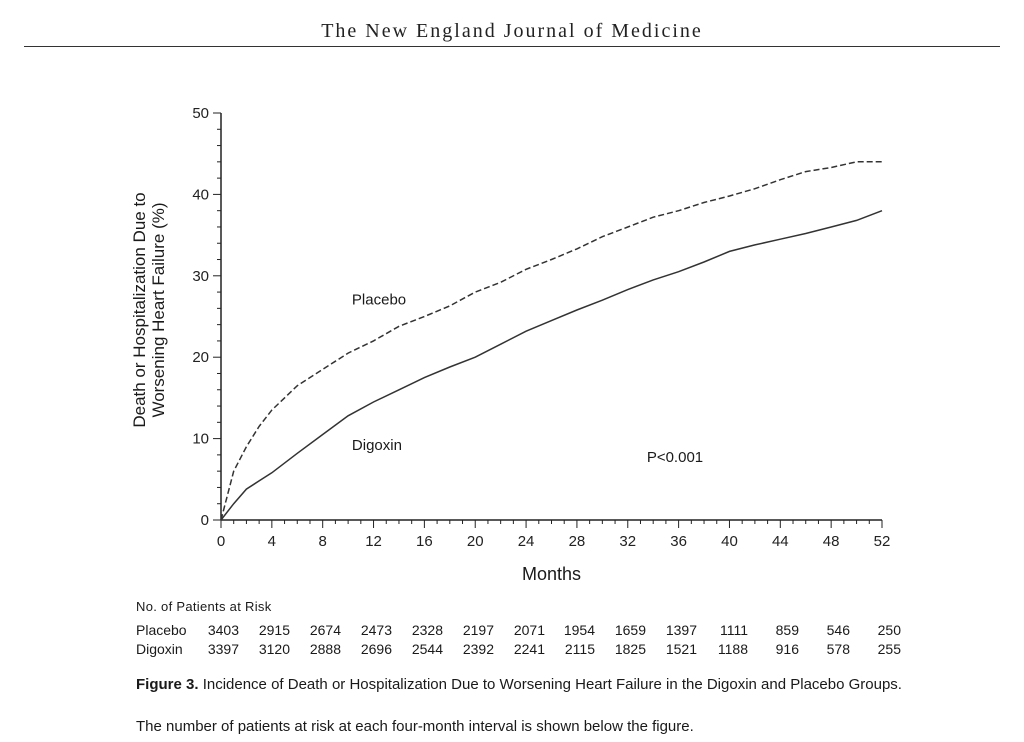  What do you see at coordinates (158, 310) in the screenshot?
I see `y-axis-label-line2: Worsening Heart Failure (%)` at bounding box center [158, 310].